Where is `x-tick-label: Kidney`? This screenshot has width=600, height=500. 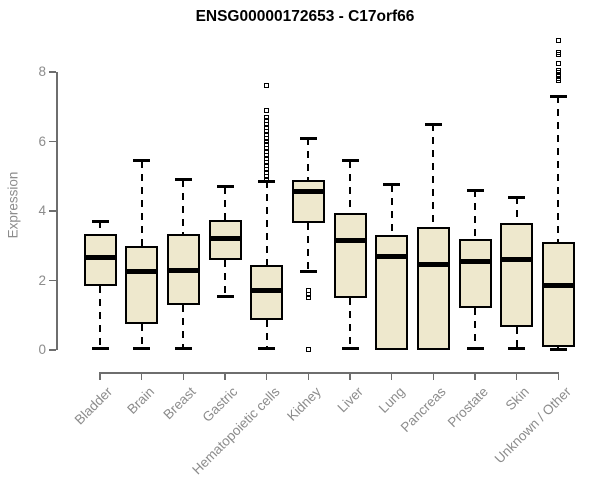 x-tick-label: Kidney is located at coordinates (304, 404).